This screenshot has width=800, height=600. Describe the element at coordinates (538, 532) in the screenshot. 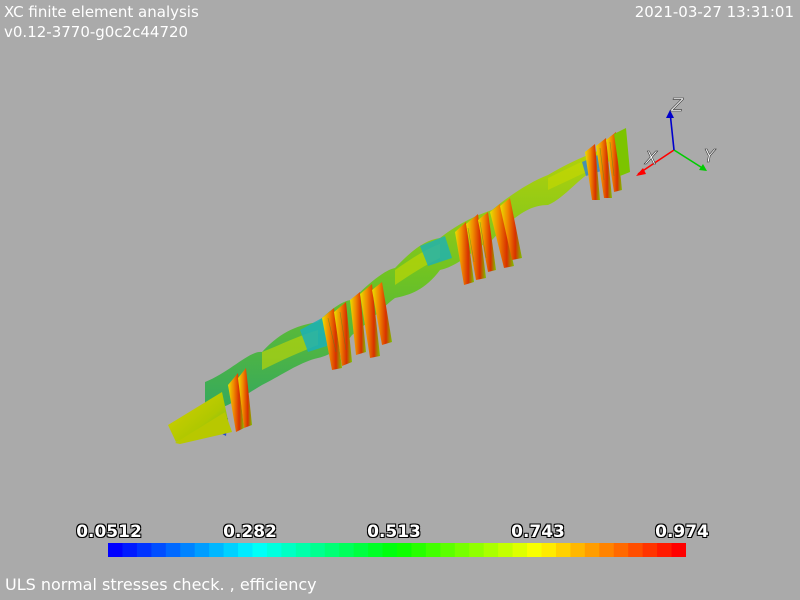

I see `scale-tick-3: 0.743` at that location.